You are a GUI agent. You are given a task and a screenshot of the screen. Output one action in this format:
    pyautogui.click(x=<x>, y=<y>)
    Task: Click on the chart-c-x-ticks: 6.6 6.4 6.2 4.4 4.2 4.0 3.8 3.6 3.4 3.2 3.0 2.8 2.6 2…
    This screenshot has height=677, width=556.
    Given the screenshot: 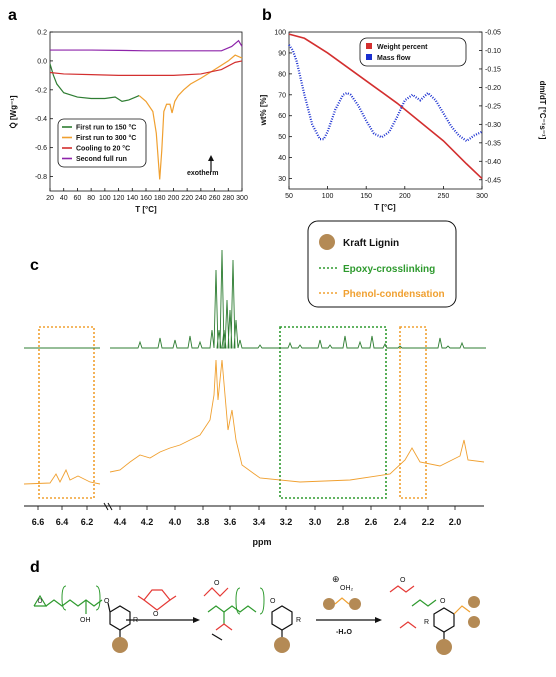 What is the action you would take?
    pyautogui.click(x=247, y=516)
    